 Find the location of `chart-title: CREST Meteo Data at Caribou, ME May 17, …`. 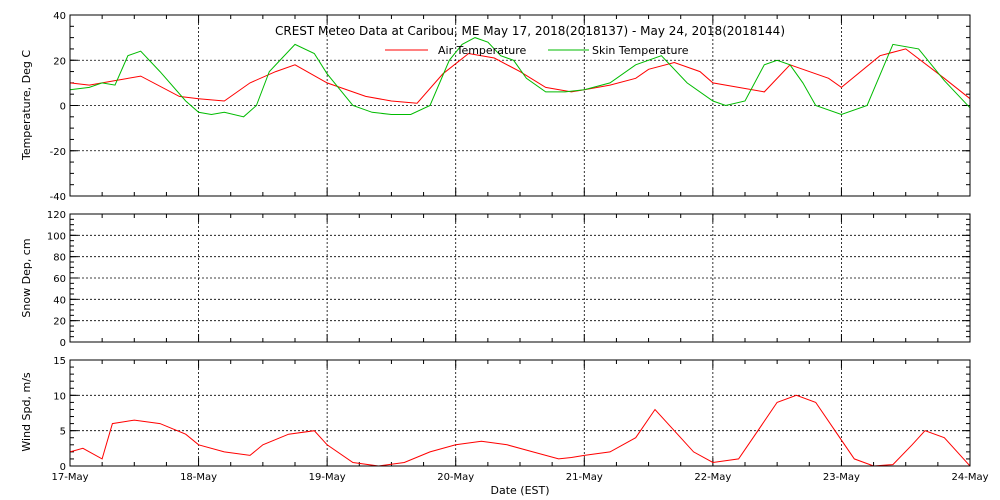

chart-title: CREST Meteo Data at Caribou, ME May 17, … is located at coordinates (530, 31).